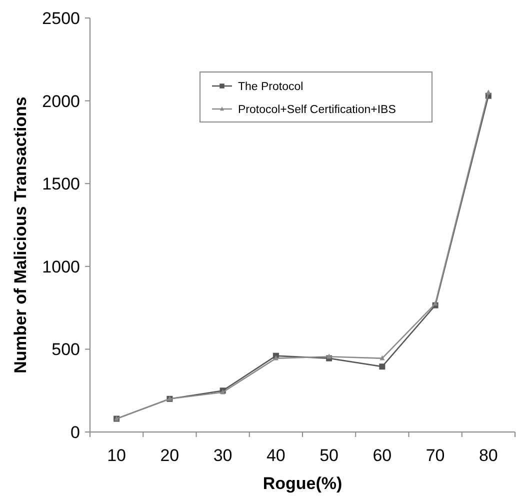  I want to click on x-tick-label: 40, so click(276, 455).